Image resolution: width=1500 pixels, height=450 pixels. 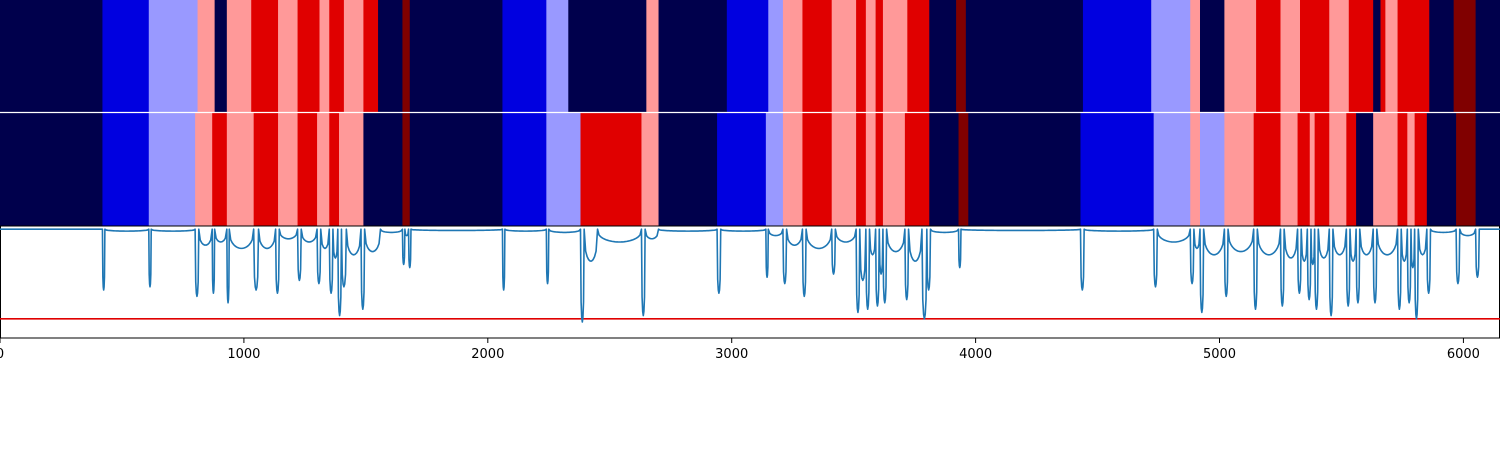 I want to click on x-axis: 0 1000 2000 3000 4000 5000 6000, so click(x=740, y=350).